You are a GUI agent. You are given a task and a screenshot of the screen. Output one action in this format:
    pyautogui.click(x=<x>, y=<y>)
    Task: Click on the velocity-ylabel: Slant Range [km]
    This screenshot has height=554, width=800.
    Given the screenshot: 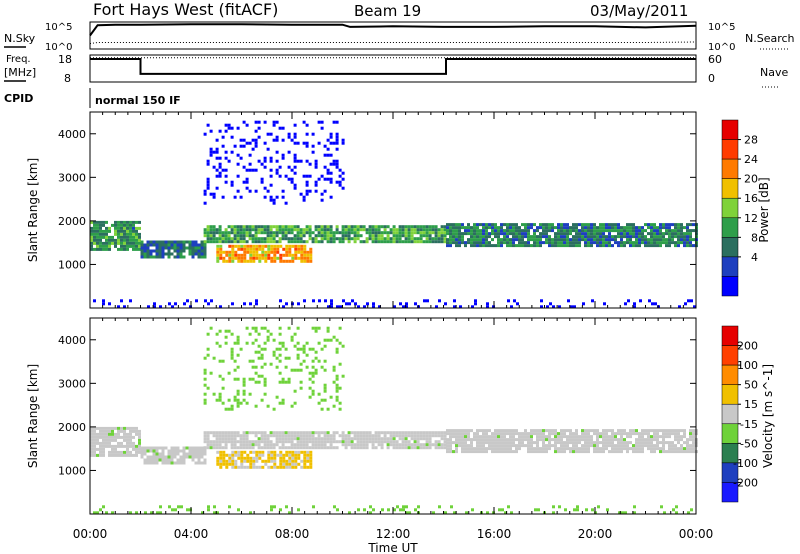 What is the action you would take?
    pyautogui.click(x=33, y=416)
    